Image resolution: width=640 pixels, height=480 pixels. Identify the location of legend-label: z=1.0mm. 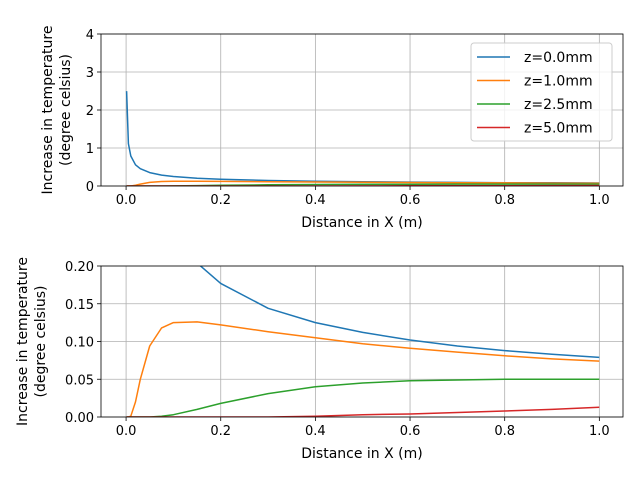
(558, 82).